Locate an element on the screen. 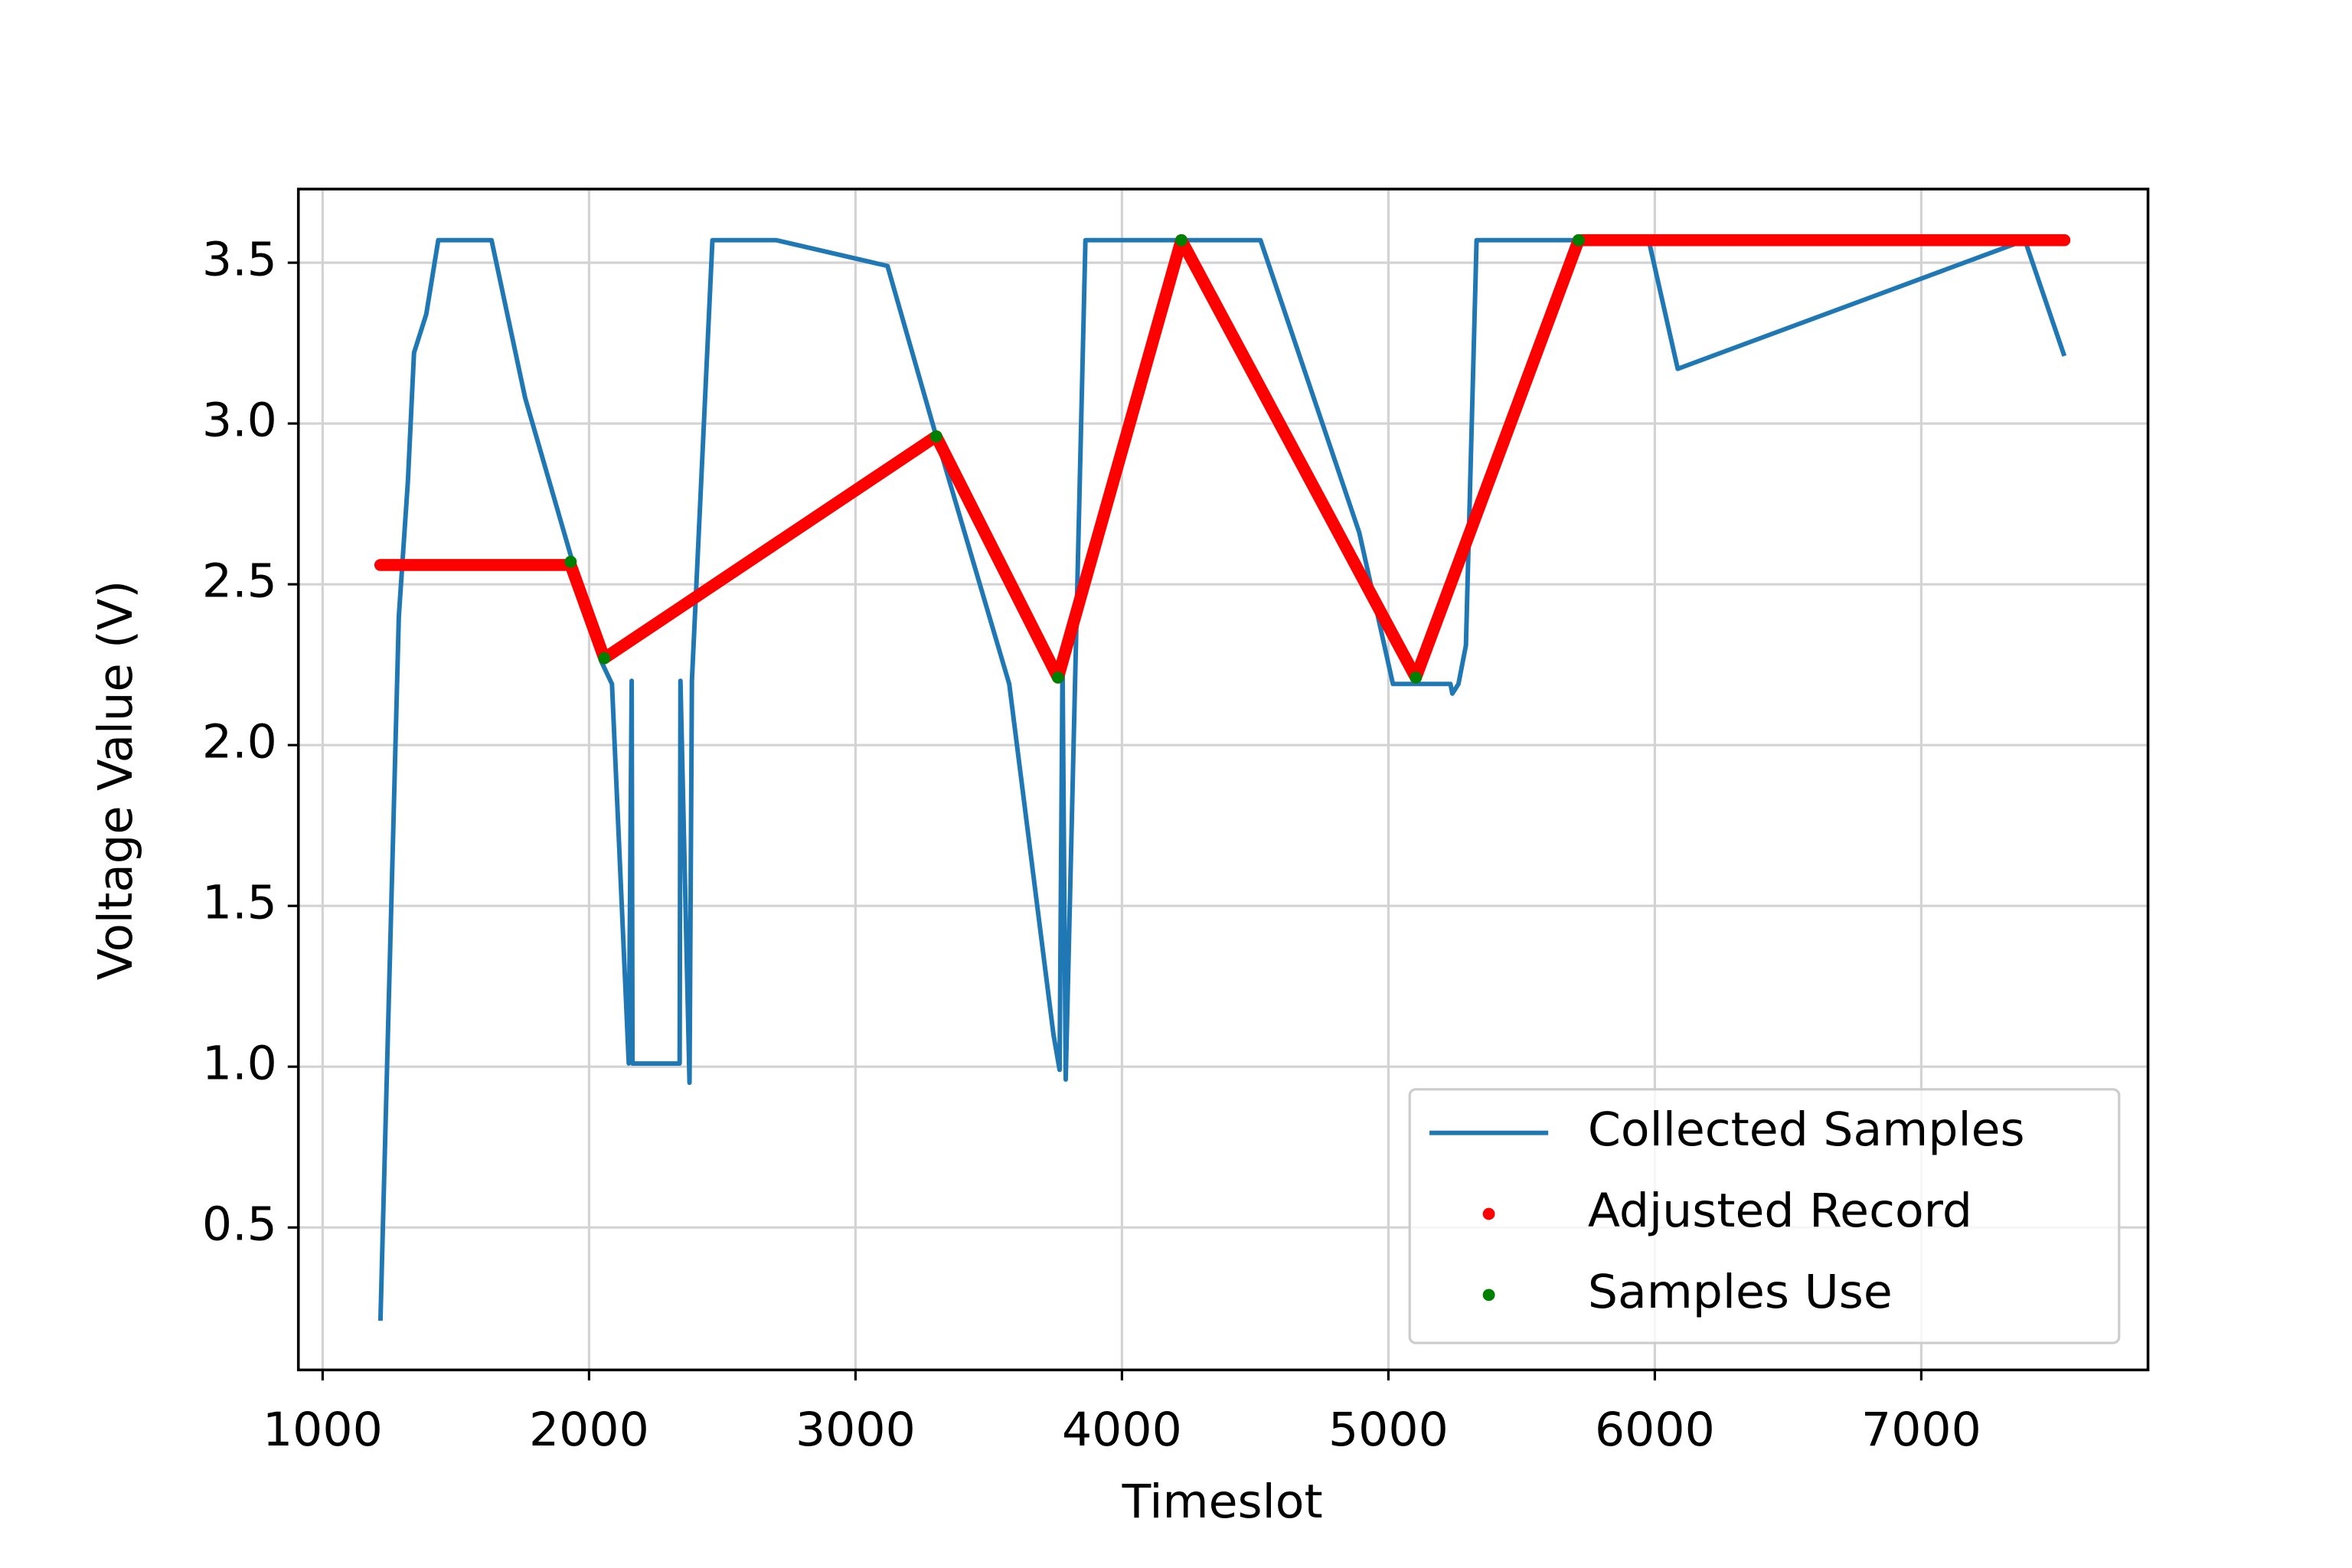 The height and width of the screenshot is (1568, 2352). y-tick-label: 3.0 is located at coordinates (239, 421).